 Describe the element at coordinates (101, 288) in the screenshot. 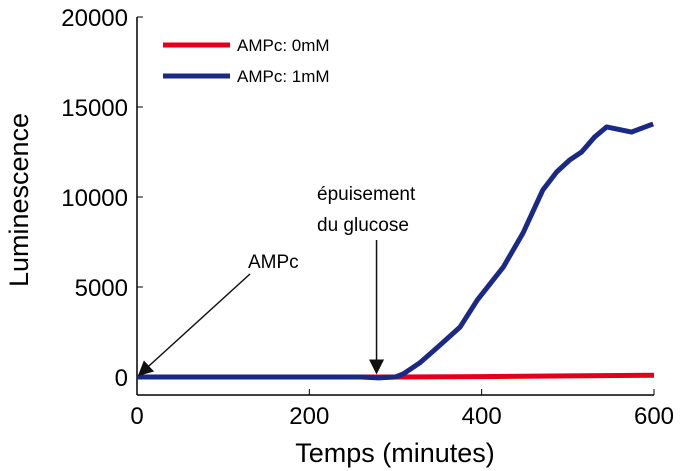

I see `y-tick-label: 5000` at that location.